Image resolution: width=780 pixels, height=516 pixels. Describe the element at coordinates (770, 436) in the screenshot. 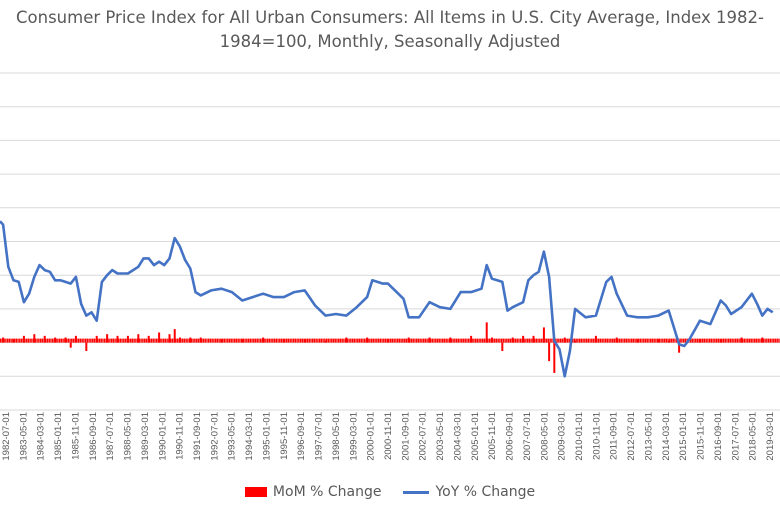

I see `x-tick-label: 2019-03-01` at that location.